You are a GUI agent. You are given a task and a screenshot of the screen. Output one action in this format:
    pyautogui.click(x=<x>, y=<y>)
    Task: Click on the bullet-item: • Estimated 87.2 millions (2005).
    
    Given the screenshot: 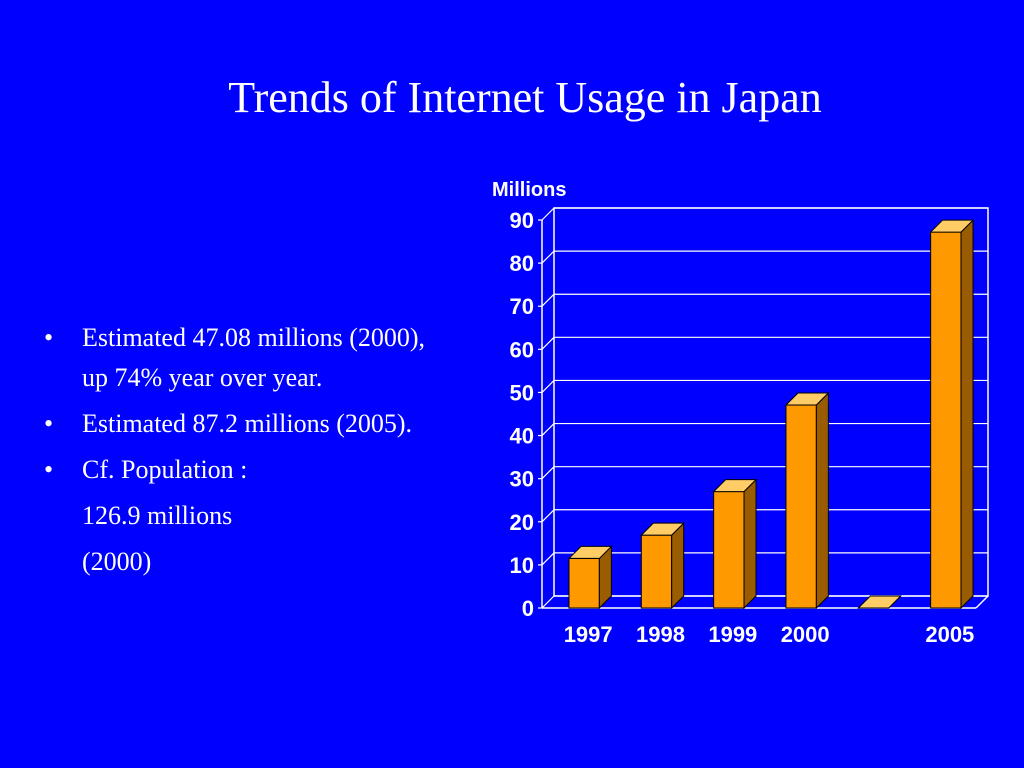 What is the action you would take?
    pyautogui.click(x=249, y=424)
    